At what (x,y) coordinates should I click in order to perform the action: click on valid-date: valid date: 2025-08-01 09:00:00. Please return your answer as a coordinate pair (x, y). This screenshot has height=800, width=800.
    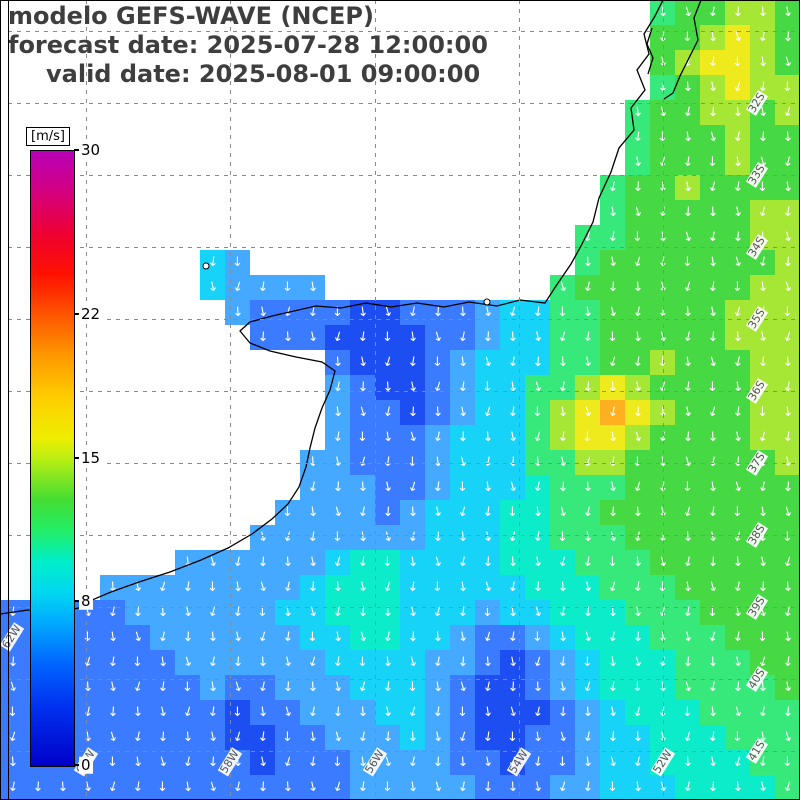
    Looking at the image, I should click on (263, 74).